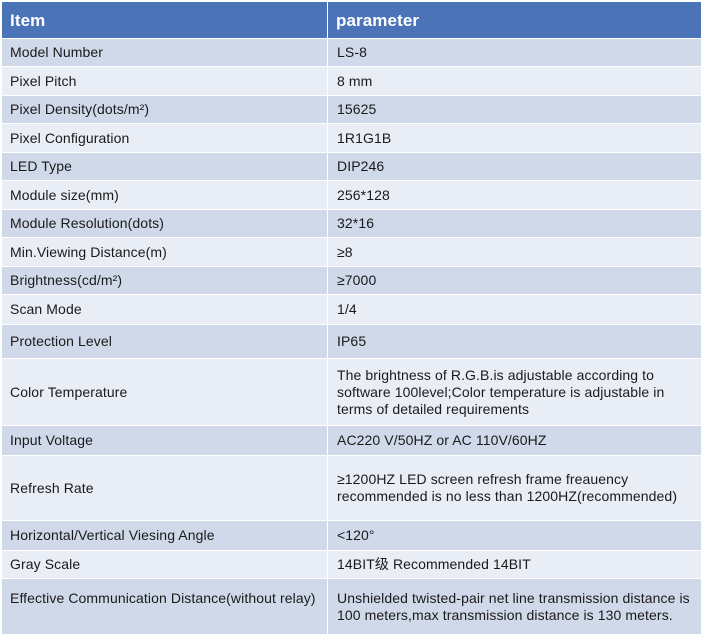  I want to click on table-row: Protection Level IP65, so click(351, 341).